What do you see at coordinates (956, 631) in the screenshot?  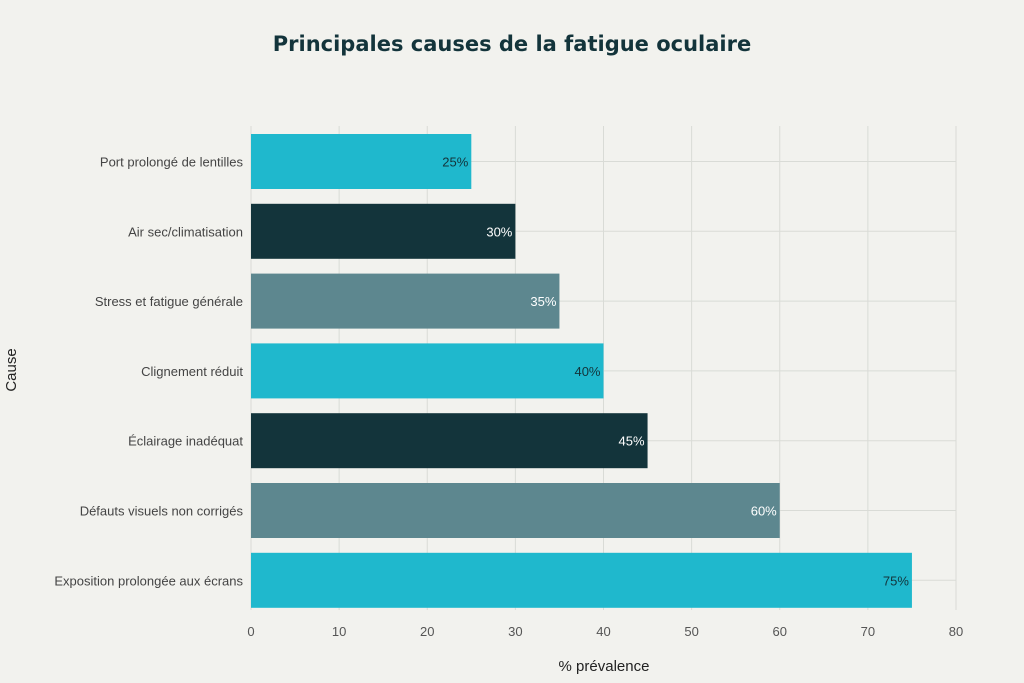 I see `x-tick-label: 80` at bounding box center [956, 631].